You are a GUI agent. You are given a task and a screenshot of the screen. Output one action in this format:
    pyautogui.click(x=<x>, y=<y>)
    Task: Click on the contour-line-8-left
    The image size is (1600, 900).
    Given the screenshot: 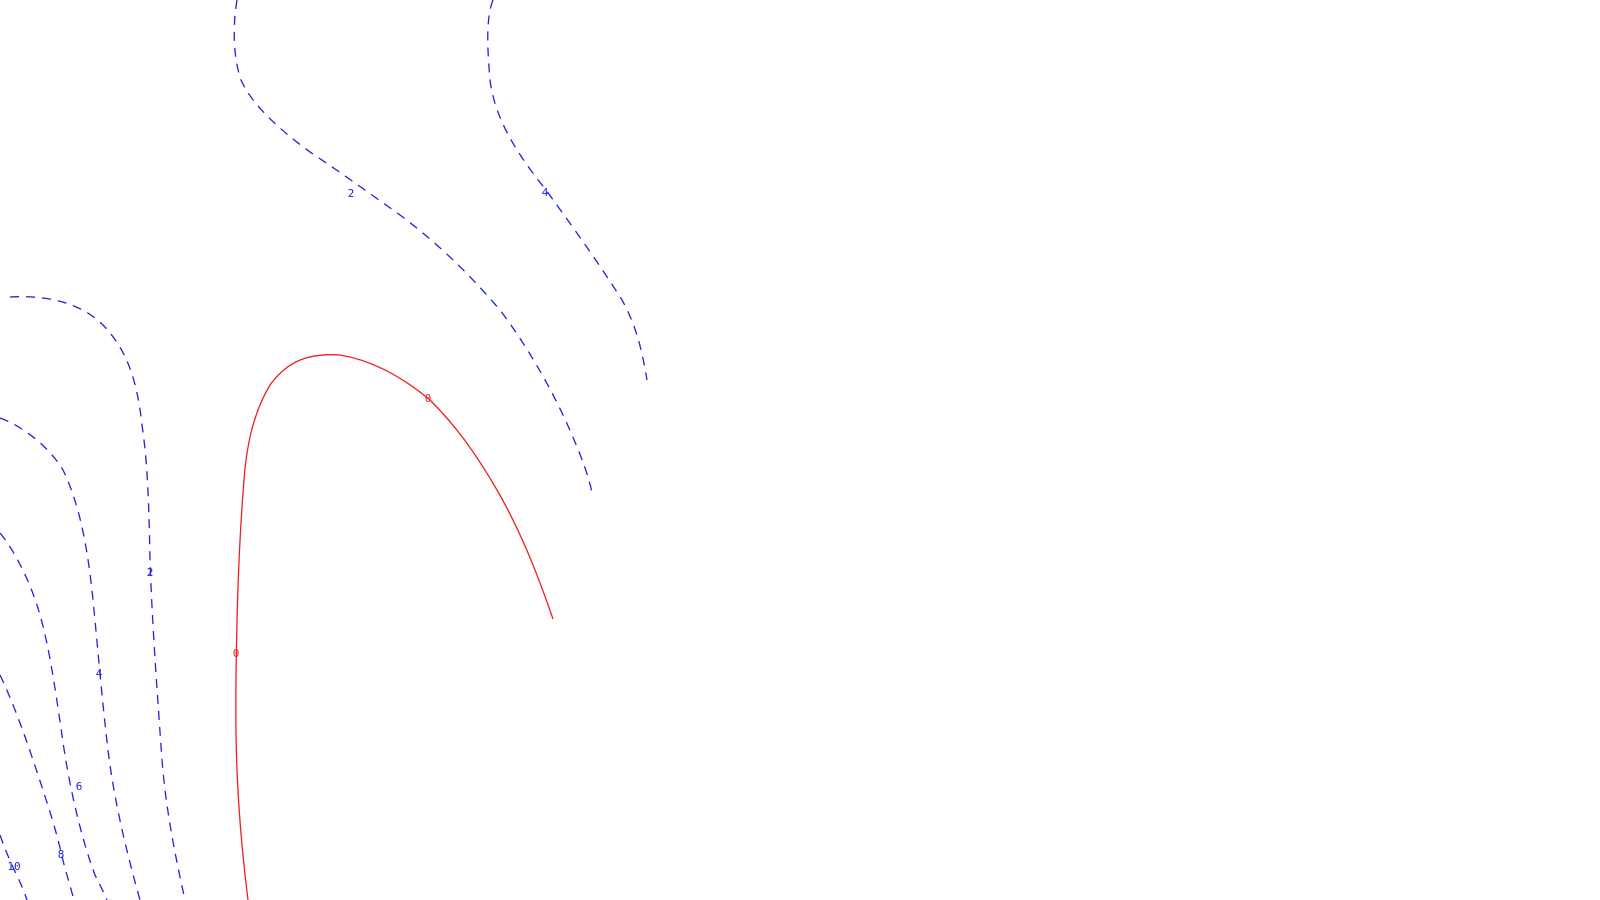 What is the action you would take?
    pyautogui.click(x=37, y=787)
    